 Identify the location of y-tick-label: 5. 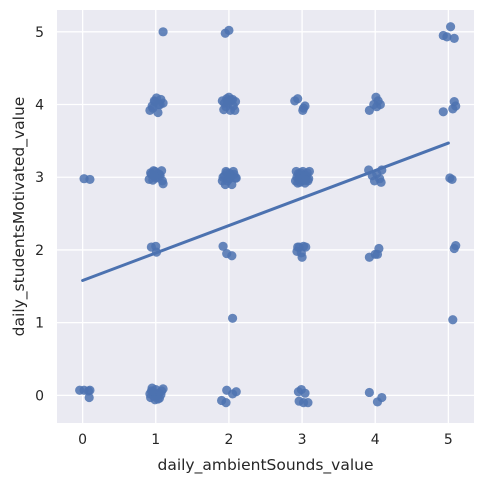
(39, 33).